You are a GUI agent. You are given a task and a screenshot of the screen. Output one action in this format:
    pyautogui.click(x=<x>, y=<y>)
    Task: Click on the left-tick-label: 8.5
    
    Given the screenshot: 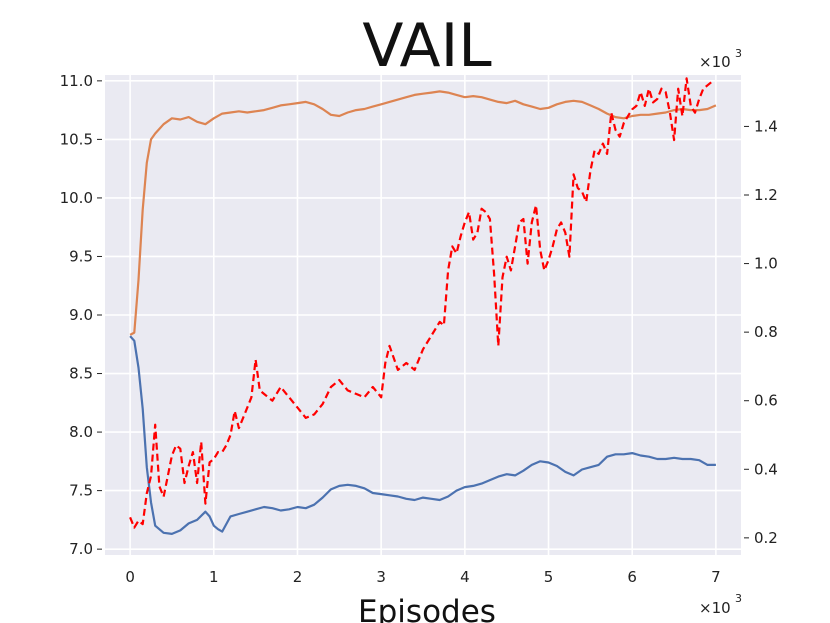 What is the action you would take?
    pyautogui.click(x=81, y=374)
    